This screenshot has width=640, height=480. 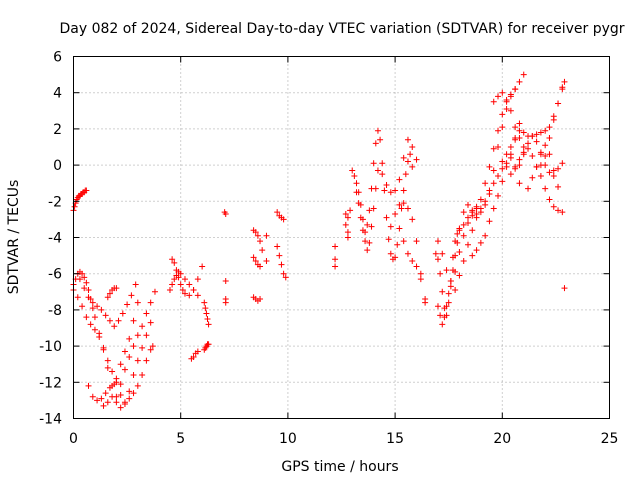 I want to click on series-seg05, so click(x=113, y=351).